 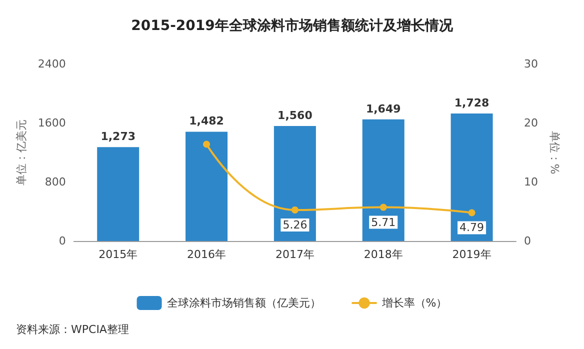 I want to click on y2-tick-label: 20, so click(x=531, y=123).